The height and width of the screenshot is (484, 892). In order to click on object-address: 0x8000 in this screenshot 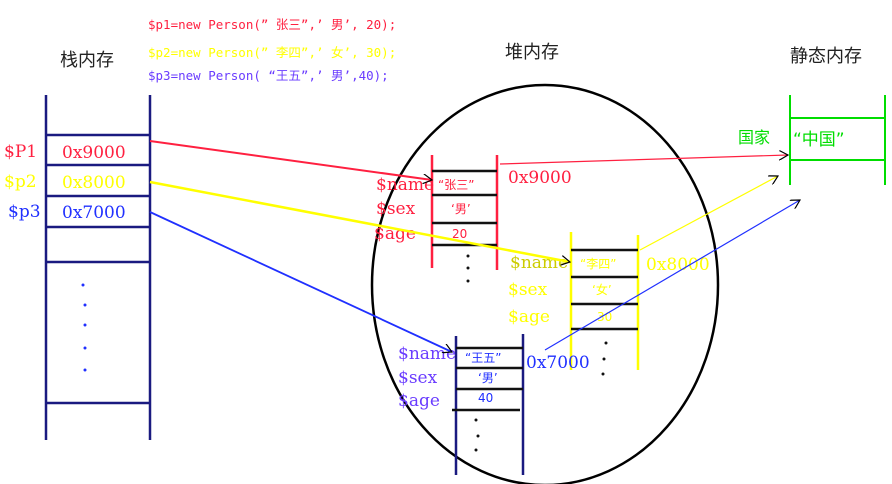, I will do `click(678, 265)`.